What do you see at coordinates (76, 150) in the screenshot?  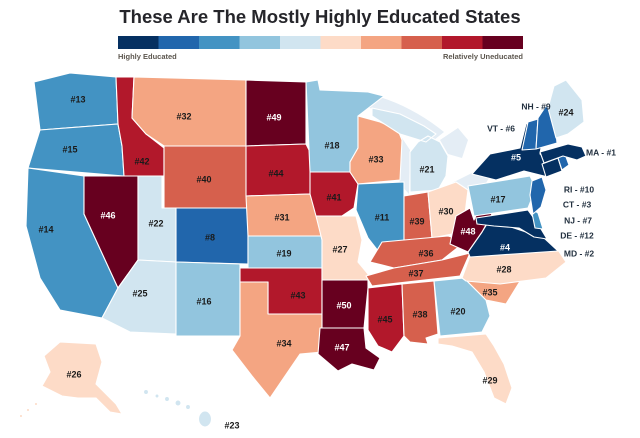 I see `state-or` at bounding box center [76, 150].